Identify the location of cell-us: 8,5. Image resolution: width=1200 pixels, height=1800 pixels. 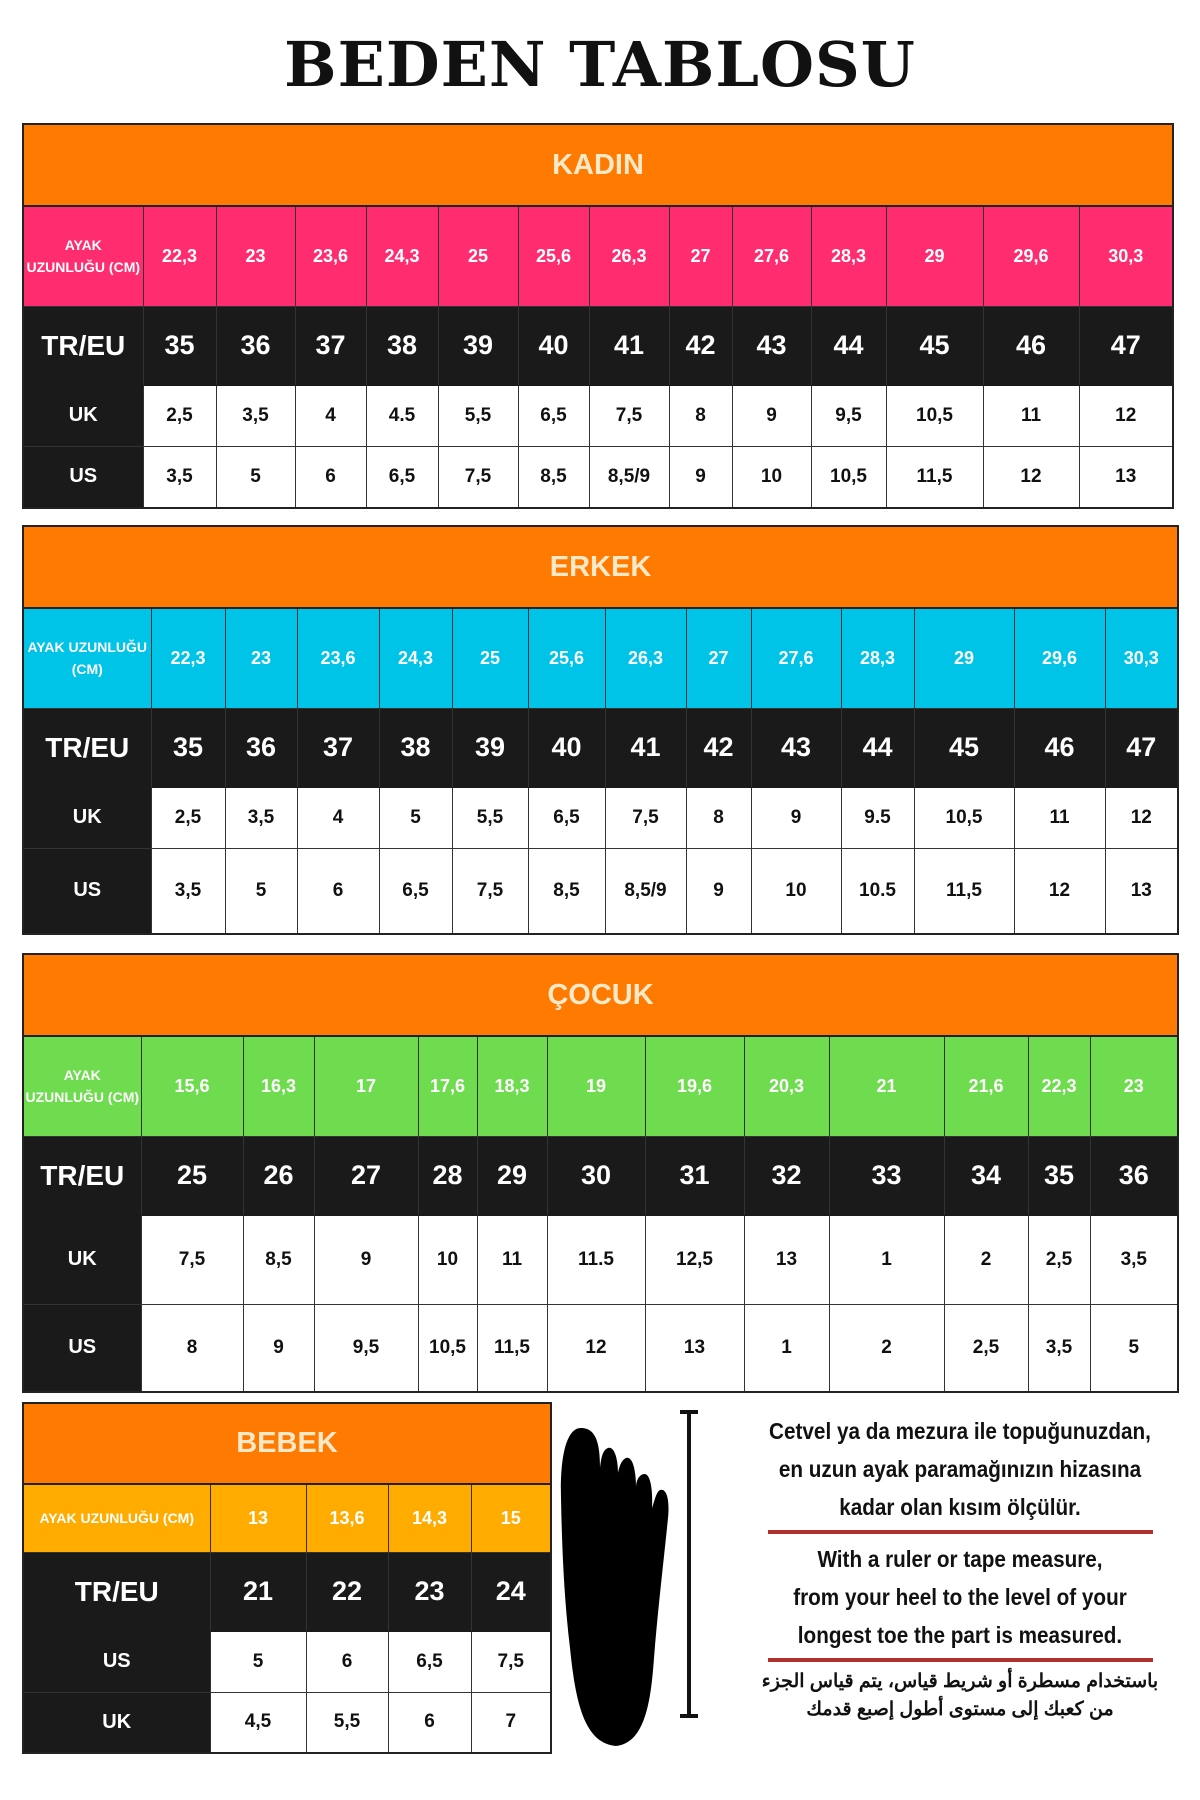
(553, 477).